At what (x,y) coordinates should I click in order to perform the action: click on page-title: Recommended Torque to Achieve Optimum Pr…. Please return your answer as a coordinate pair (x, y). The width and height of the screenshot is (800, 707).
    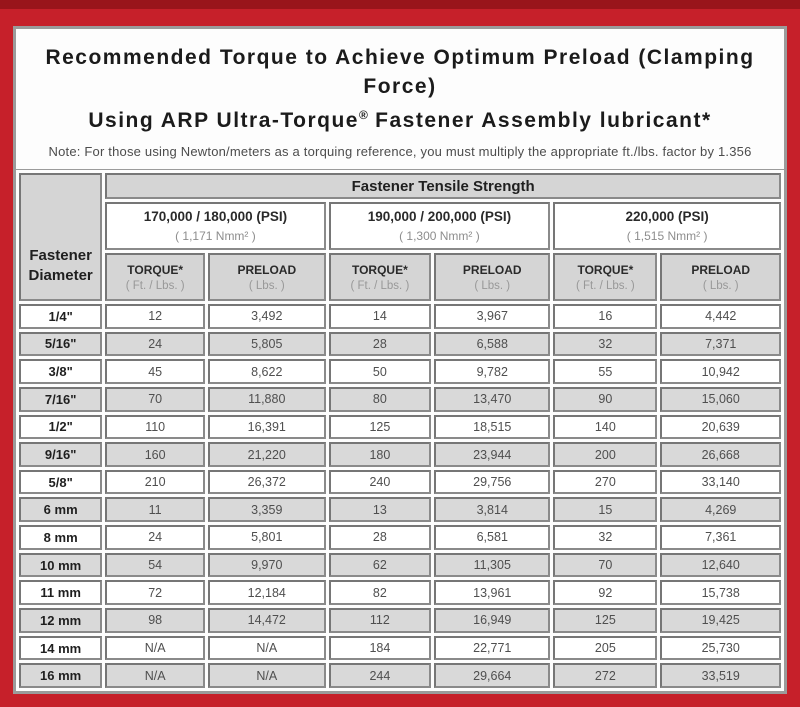
    Looking at the image, I should click on (400, 89).